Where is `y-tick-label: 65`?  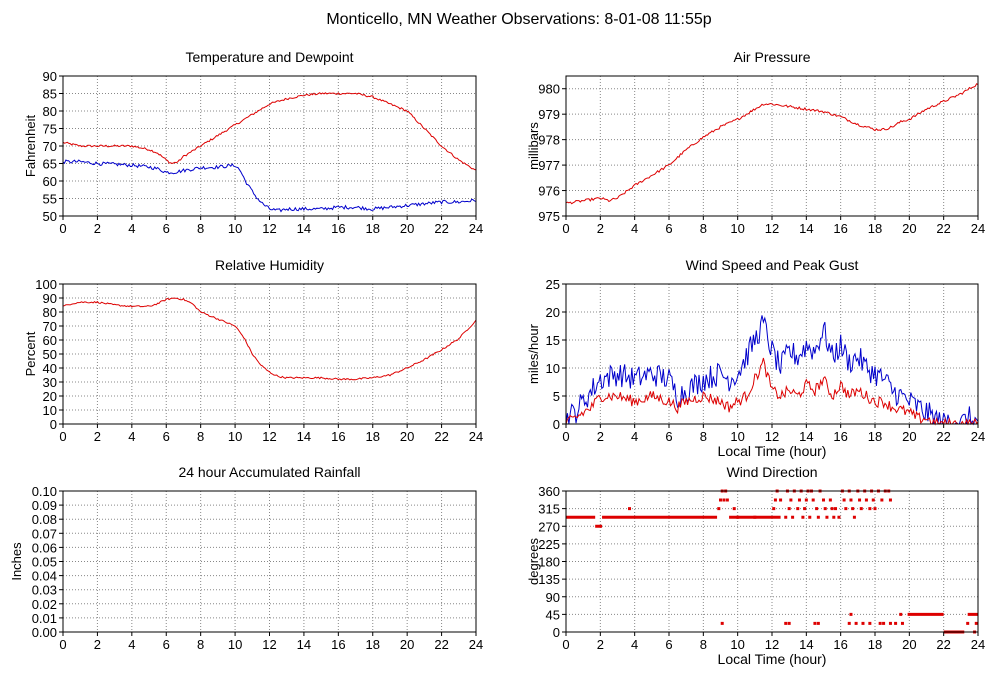 y-tick-label: 65 is located at coordinates (50, 164).